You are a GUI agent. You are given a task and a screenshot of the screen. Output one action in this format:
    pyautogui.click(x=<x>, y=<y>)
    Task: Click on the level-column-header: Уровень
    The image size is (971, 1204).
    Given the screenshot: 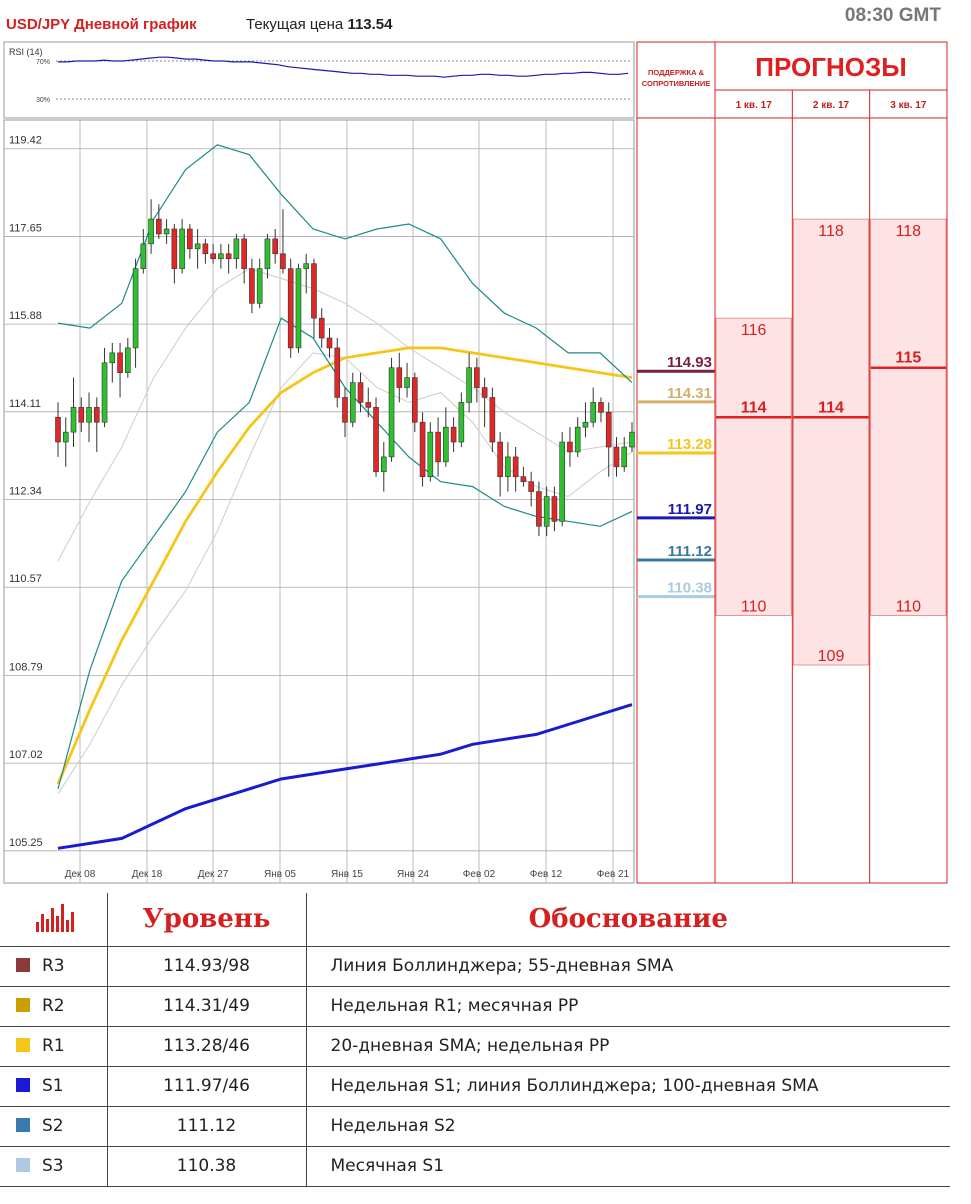 What is the action you would take?
    pyautogui.click(x=207, y=920)
    